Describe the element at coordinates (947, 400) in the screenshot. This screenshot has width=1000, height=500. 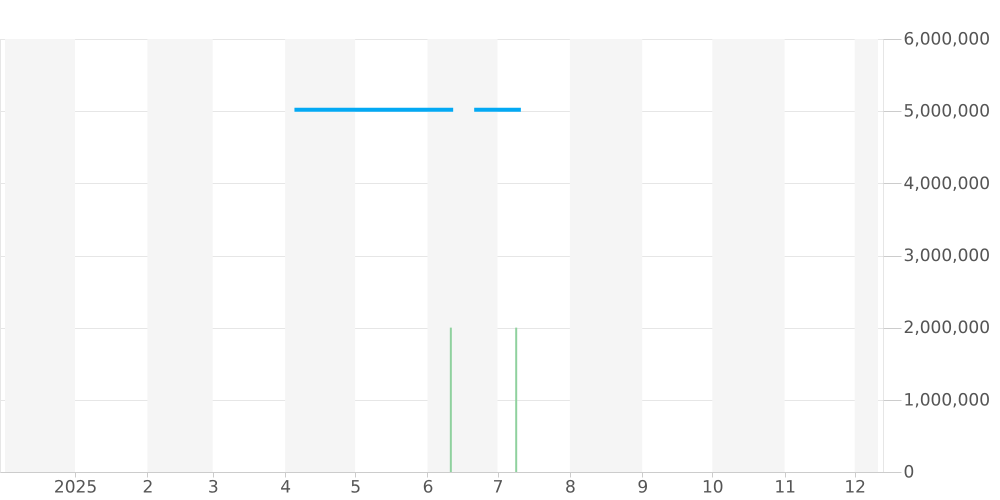
I see `y-tick-label: 1,000,000` at that location.